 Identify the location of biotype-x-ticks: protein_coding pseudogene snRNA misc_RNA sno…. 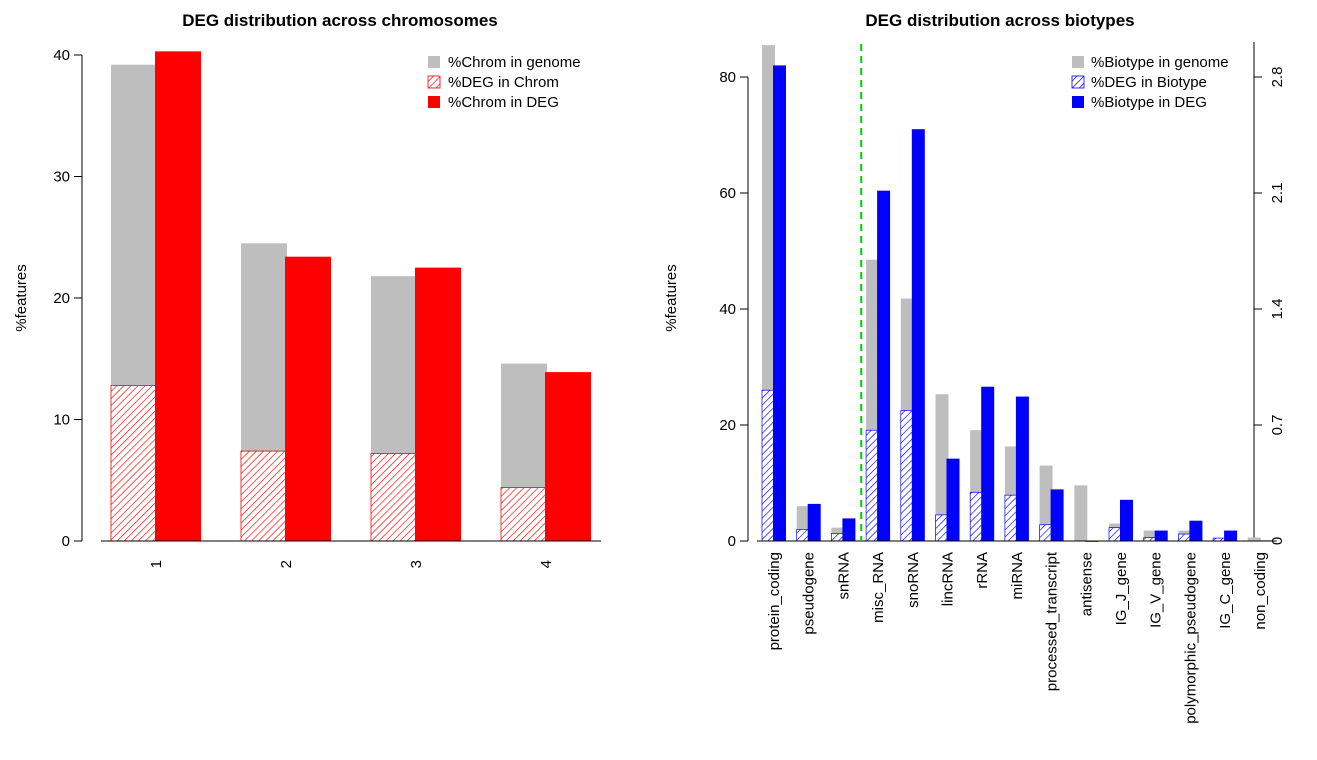
(1017, 637).